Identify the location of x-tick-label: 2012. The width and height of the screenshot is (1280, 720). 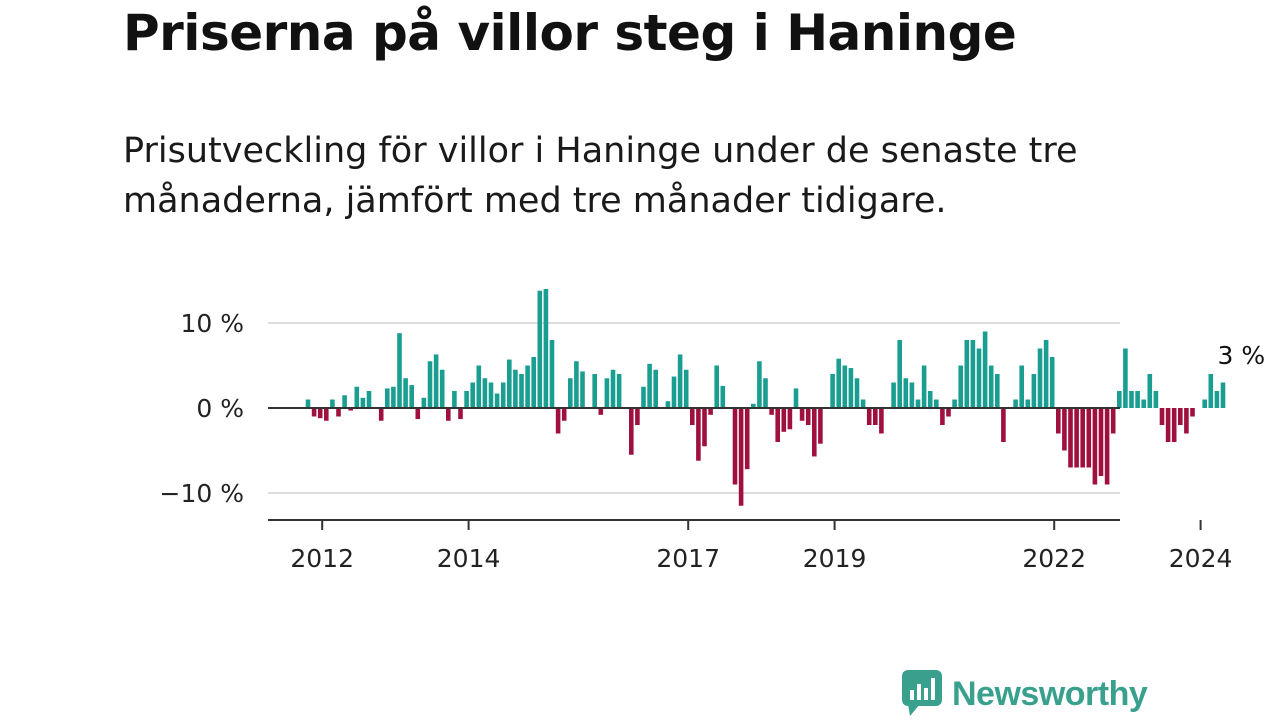
(322, 558).